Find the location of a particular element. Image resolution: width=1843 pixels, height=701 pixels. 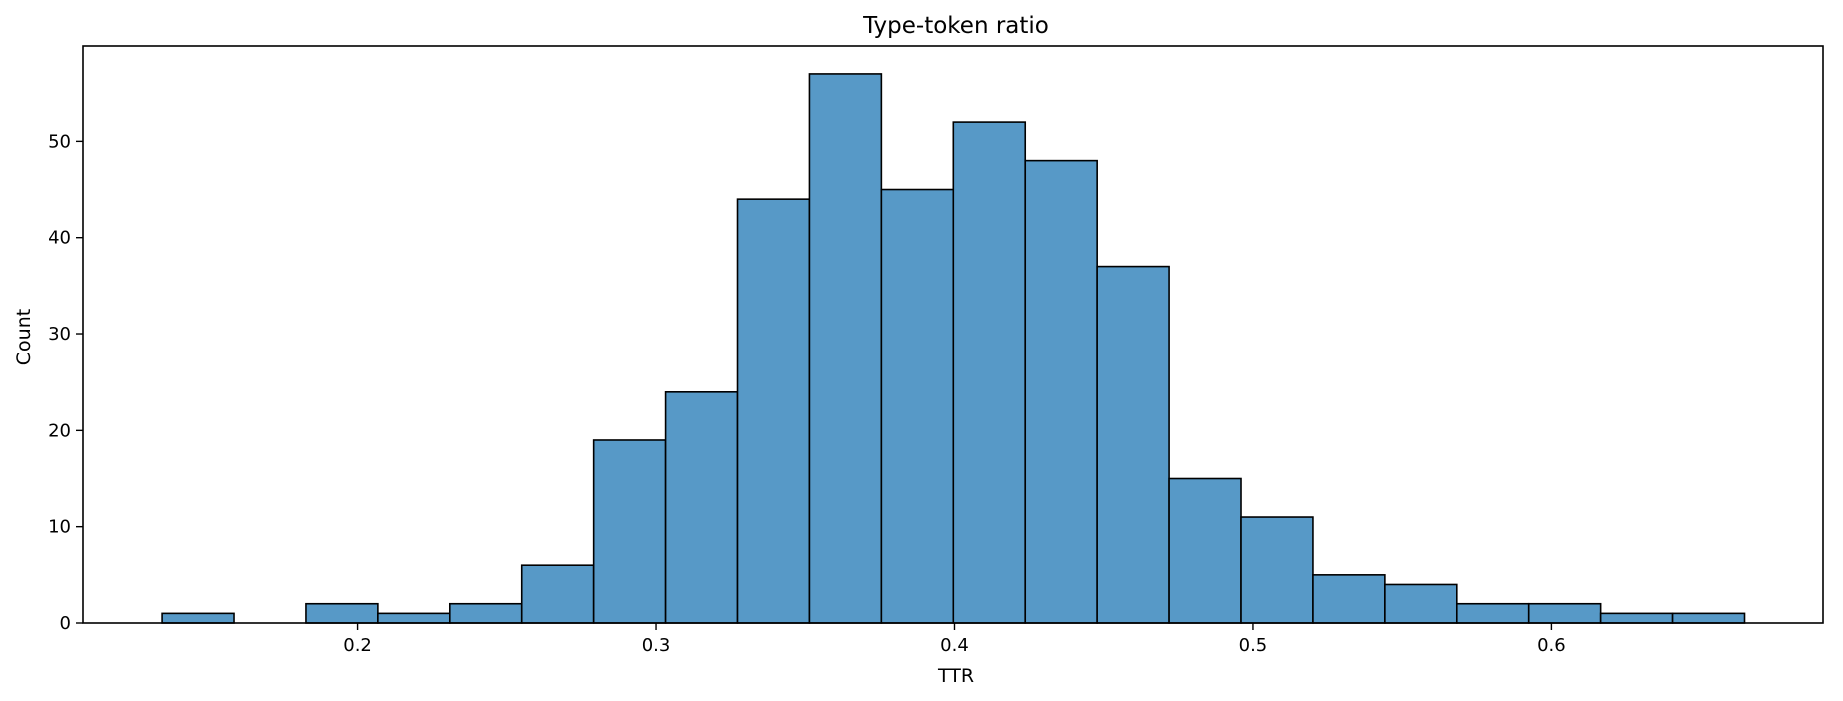

x-tick-label: 0.6 is located at coordinates (1551, 645).